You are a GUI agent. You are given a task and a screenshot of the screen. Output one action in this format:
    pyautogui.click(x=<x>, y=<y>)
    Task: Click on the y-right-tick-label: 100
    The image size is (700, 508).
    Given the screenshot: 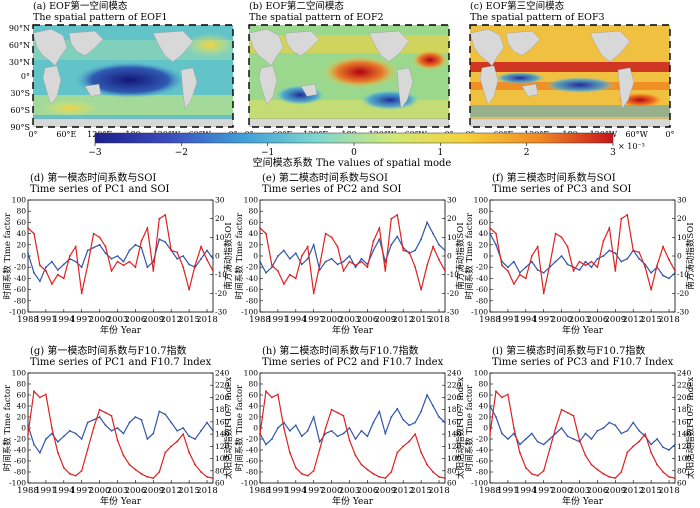 What is the action you would take?
    pyautogui.click(x=684, y=458)
    